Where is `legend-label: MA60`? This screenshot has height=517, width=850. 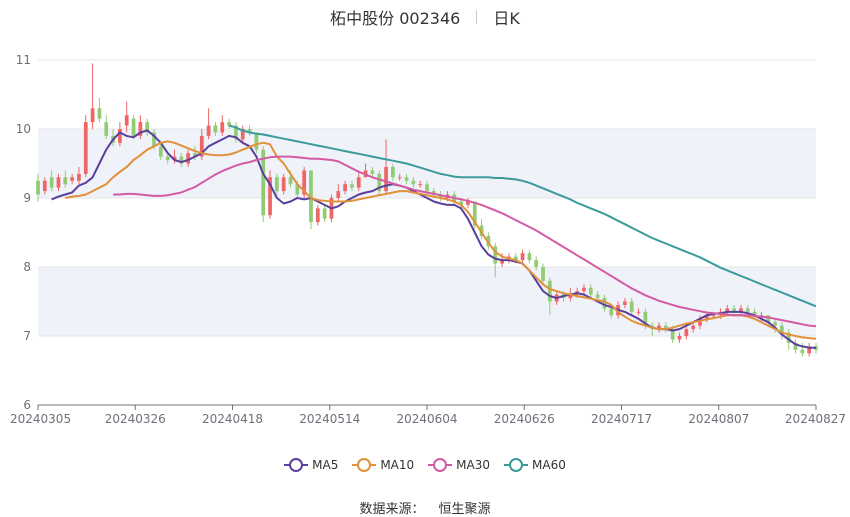 legend-label: MA60 is located at coordinates (549, 465).